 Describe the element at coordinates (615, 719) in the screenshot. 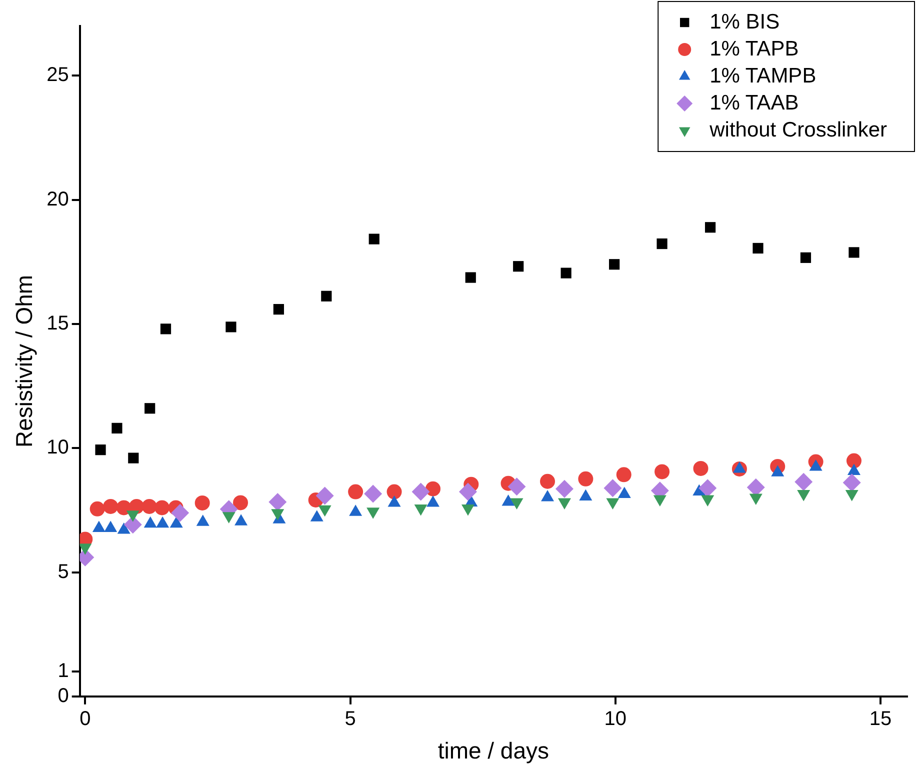

I see `x-tick-label: 10` at that location.